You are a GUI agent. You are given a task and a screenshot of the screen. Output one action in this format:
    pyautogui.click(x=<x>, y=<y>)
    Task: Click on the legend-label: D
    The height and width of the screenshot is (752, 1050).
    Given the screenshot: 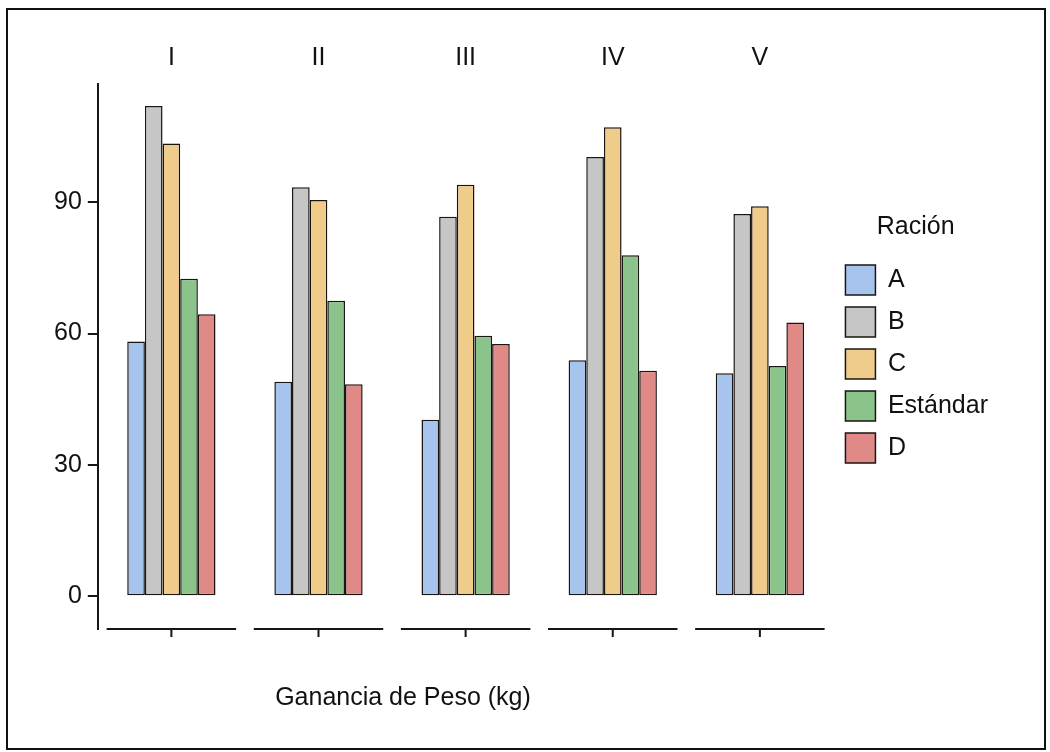 What is the action you would take?
    pyautogui.click(x=896, y=445)
    